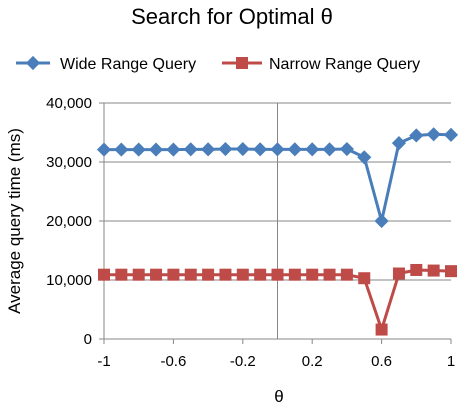  I want to click on chart-title: Search for Optimal θ, so click(232, 16).